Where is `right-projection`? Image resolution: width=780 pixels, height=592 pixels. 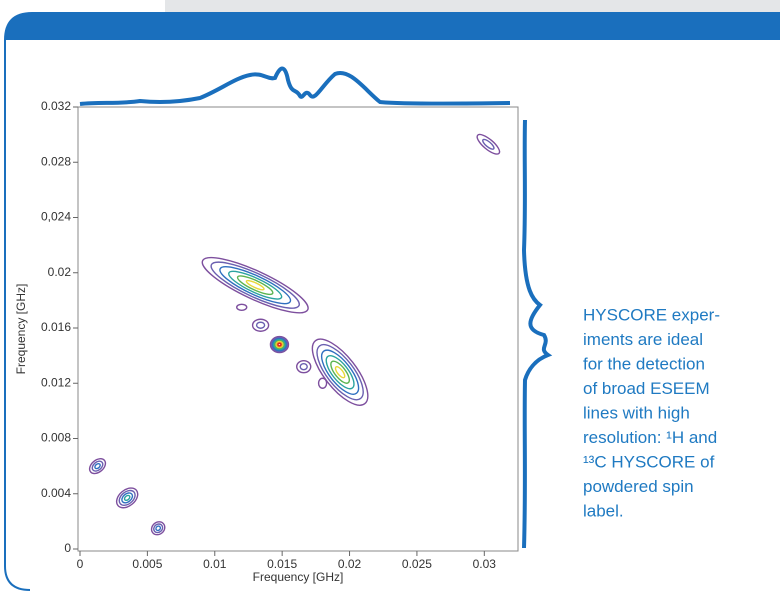
right-projection is located at coordinates (537, 334).